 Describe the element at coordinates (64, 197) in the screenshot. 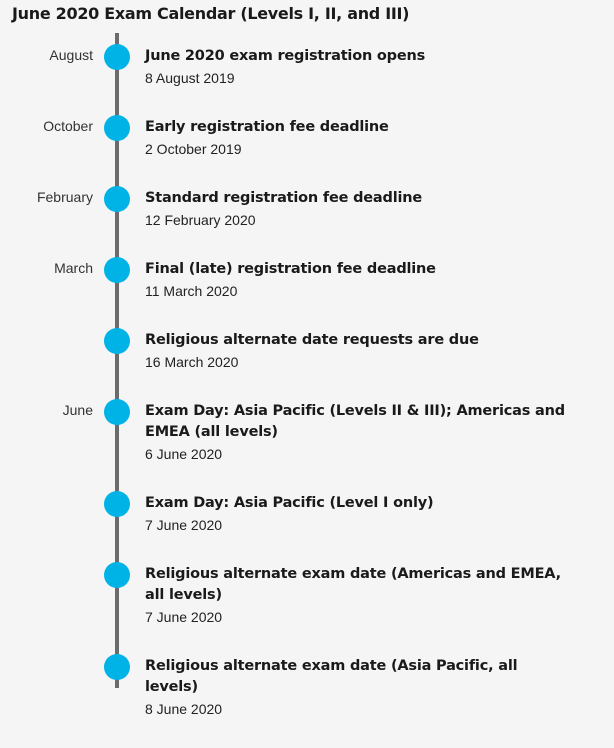

I see `month-label: February` at that location.